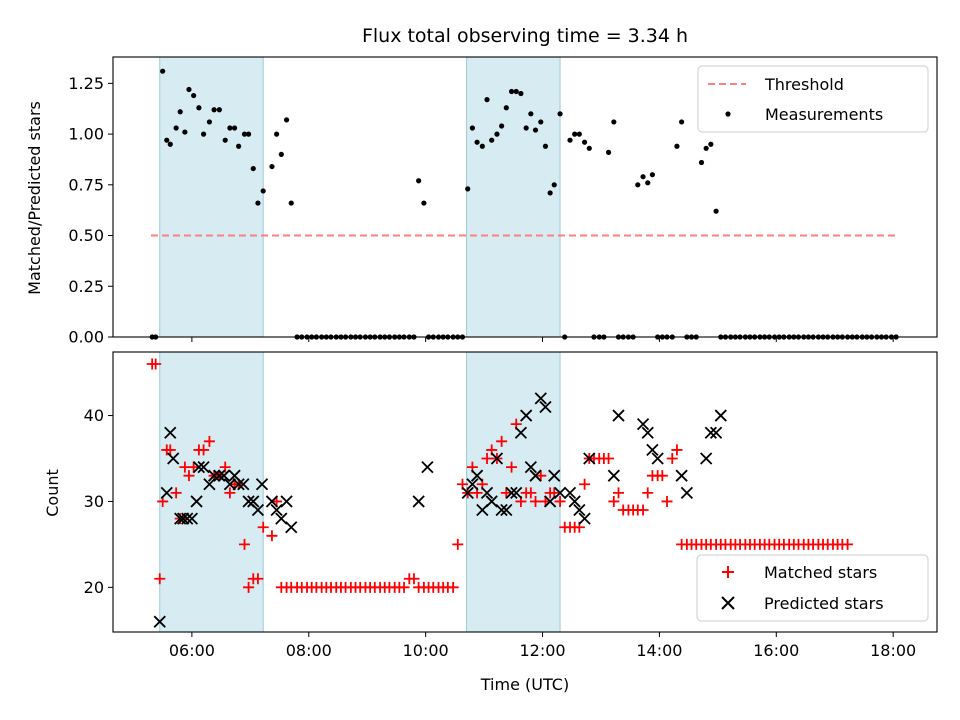  What do you see at coordinates (524, 684) in the screenshot?
I see `x-axis-label: Time (UTC)` at bounding box center [524, 684].